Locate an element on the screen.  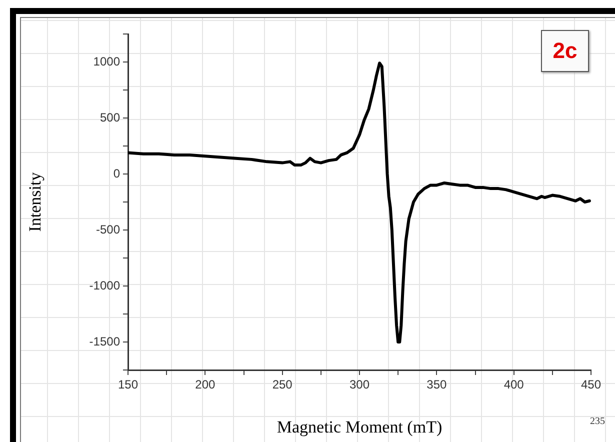
y-tick-label: 500 is located at coordinates (110, 117).